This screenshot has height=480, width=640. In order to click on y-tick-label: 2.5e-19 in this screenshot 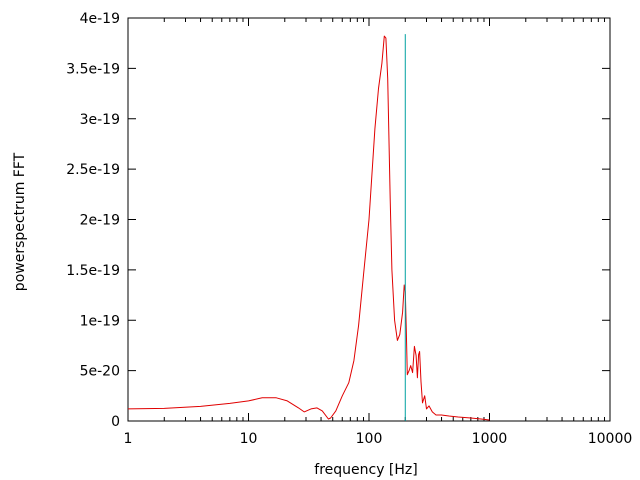, I will do `click(93, 170)`.